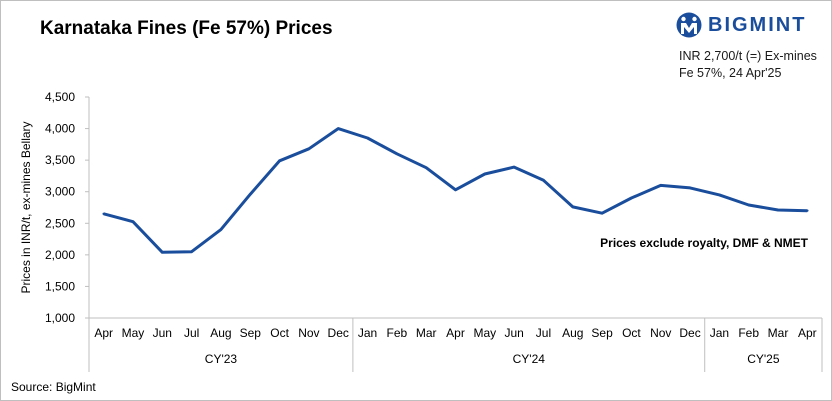 The image size is (832, 401). Describe the element at coordinates (221, 359) in the screenshot. I see `x-group-label: CY'23` at that location.